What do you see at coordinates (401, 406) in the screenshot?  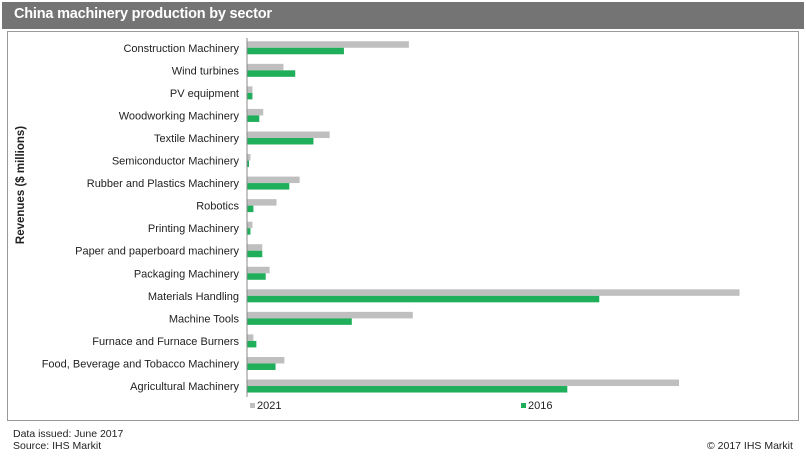 I see `legend: 2021 2016` at bounding box center [401, 406].